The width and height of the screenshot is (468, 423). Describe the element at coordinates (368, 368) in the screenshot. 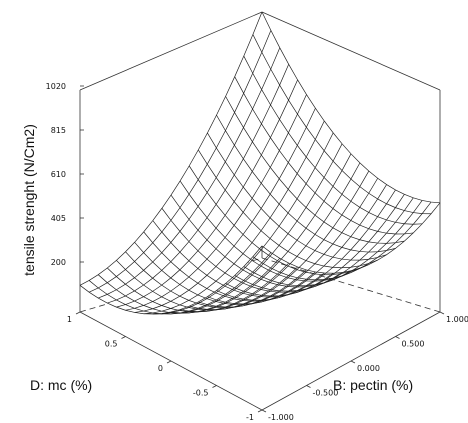

I see `y-tick-label: 0.000` at that location.